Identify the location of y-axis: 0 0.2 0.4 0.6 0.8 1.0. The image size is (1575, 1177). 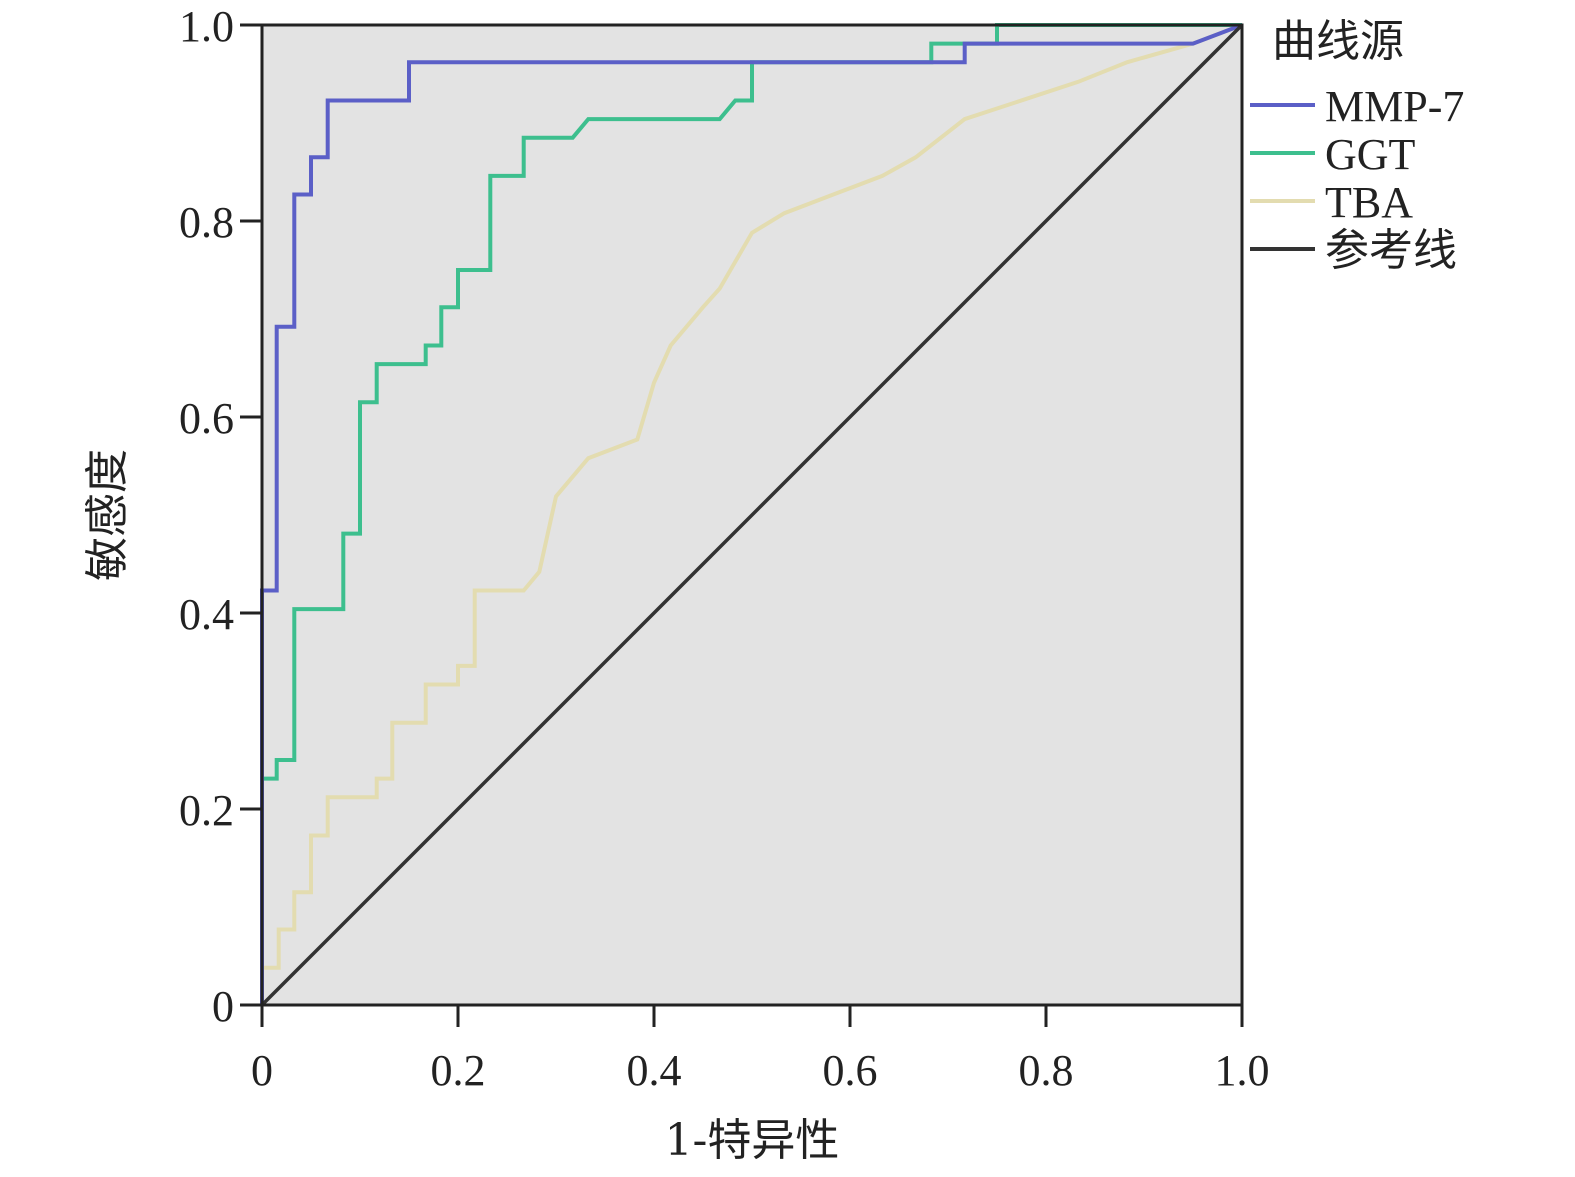
(221, 516).